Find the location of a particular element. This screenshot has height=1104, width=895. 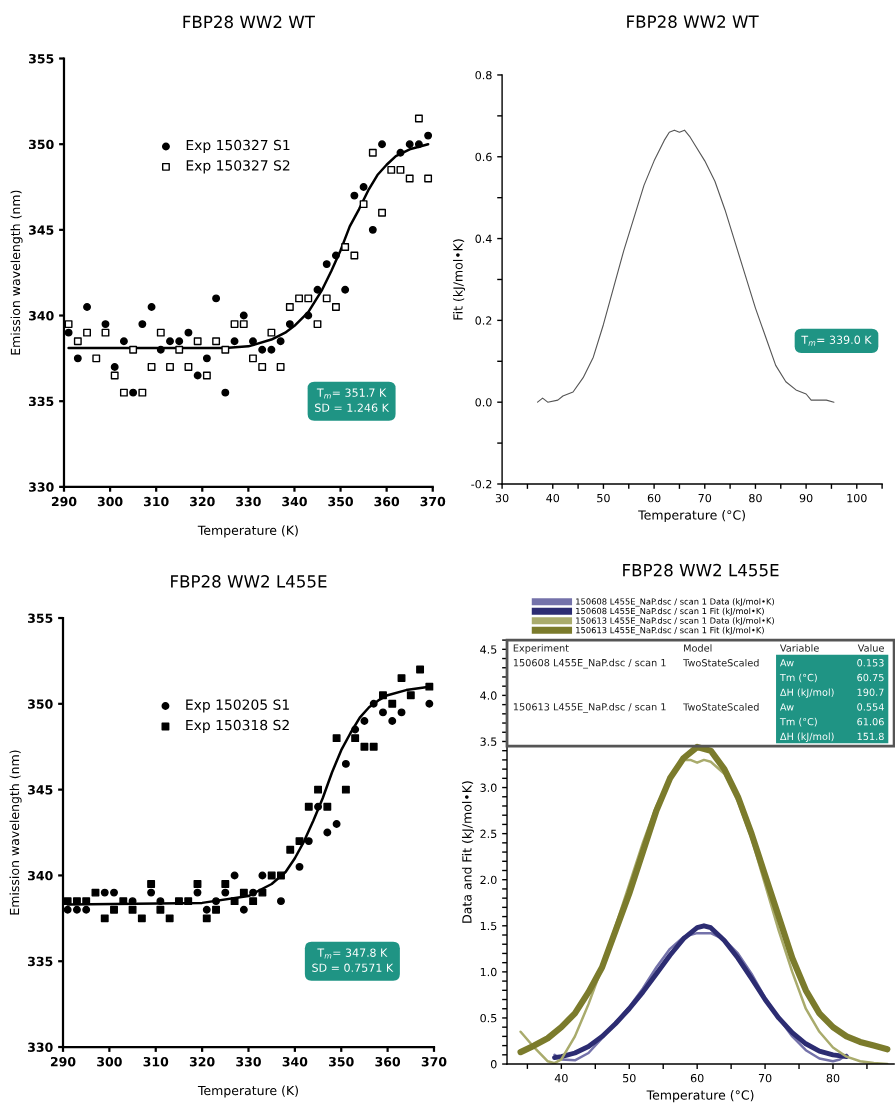

annotation: 60.75 is located at coordinates (870, 677).